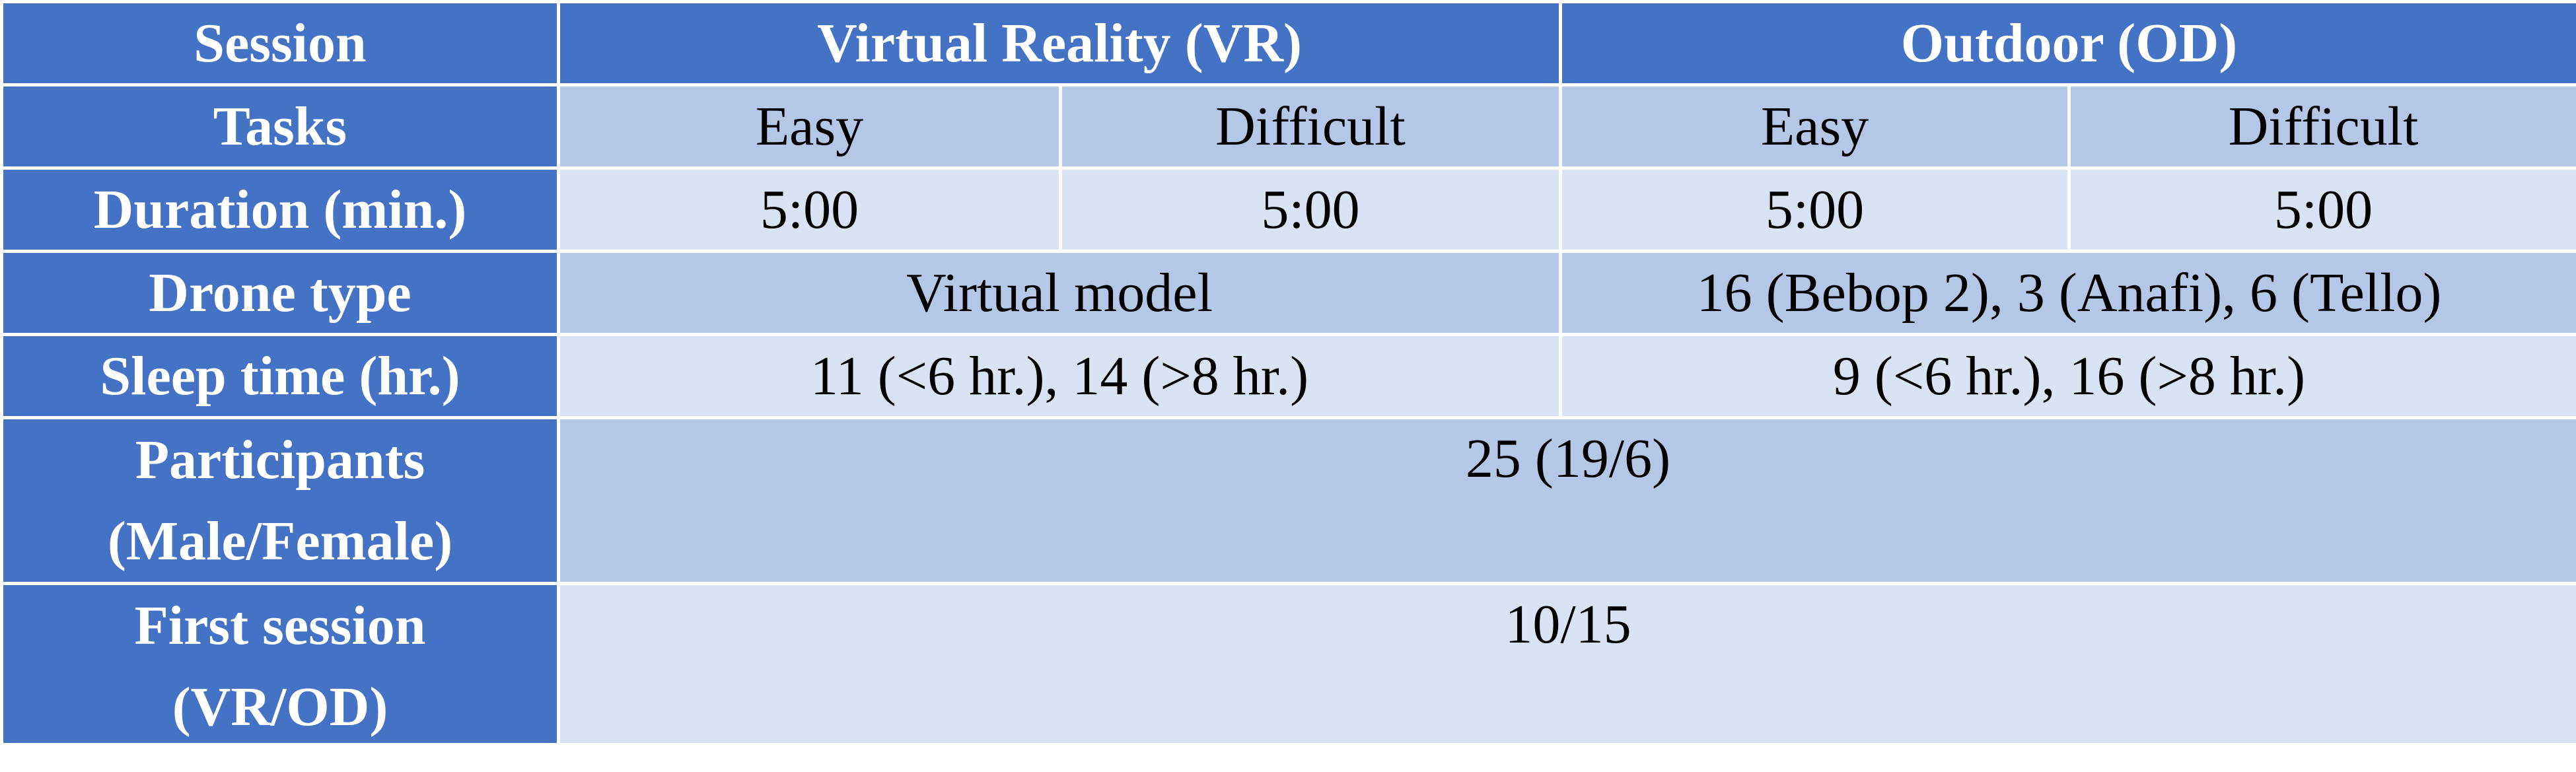  I want to click on cell-od-difficult-duration: 5:00, so click(2321, 210).